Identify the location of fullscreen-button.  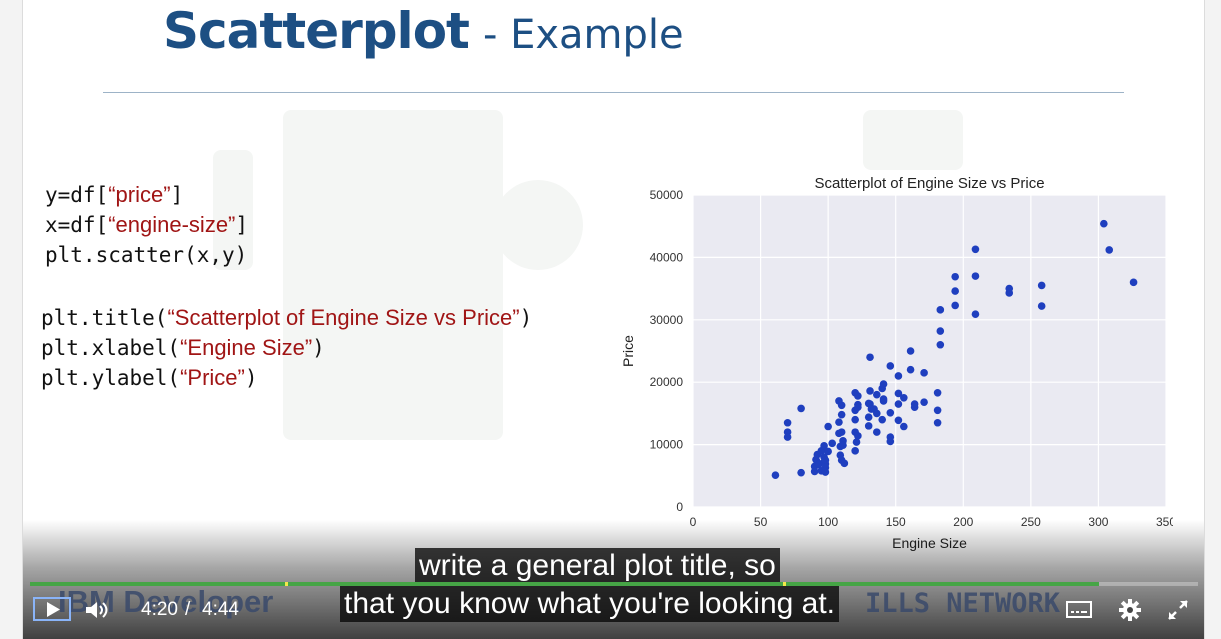
(1178, 610).